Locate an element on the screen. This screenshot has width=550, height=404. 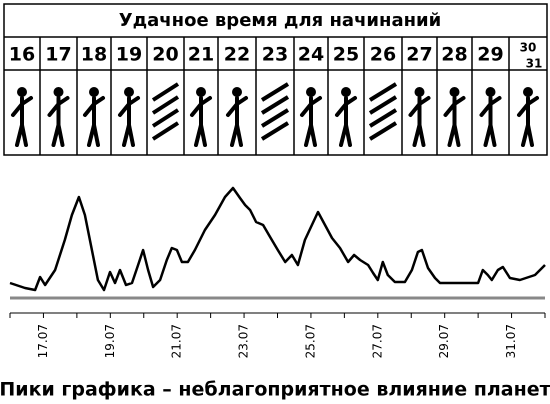
day-label: 27 is located at coordinates (419, 55).